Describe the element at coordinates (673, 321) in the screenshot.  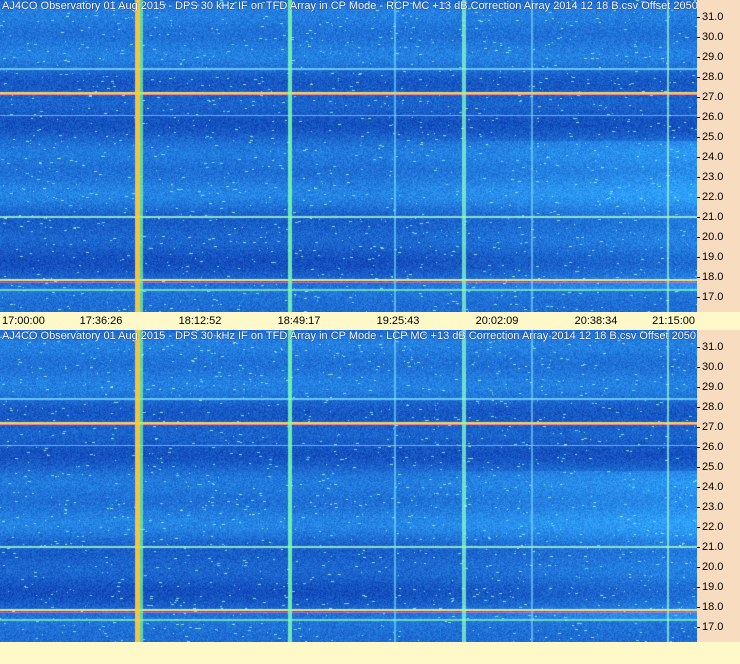
I see `time-tick-label: 21:15:00` at that location.